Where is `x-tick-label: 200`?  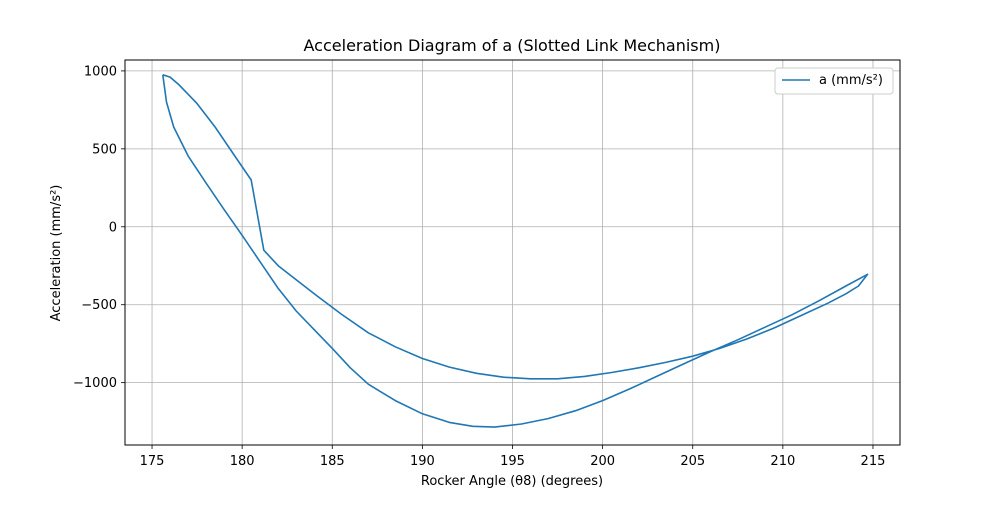 x-tick-label: 200 is located at coordinates (602, 461).